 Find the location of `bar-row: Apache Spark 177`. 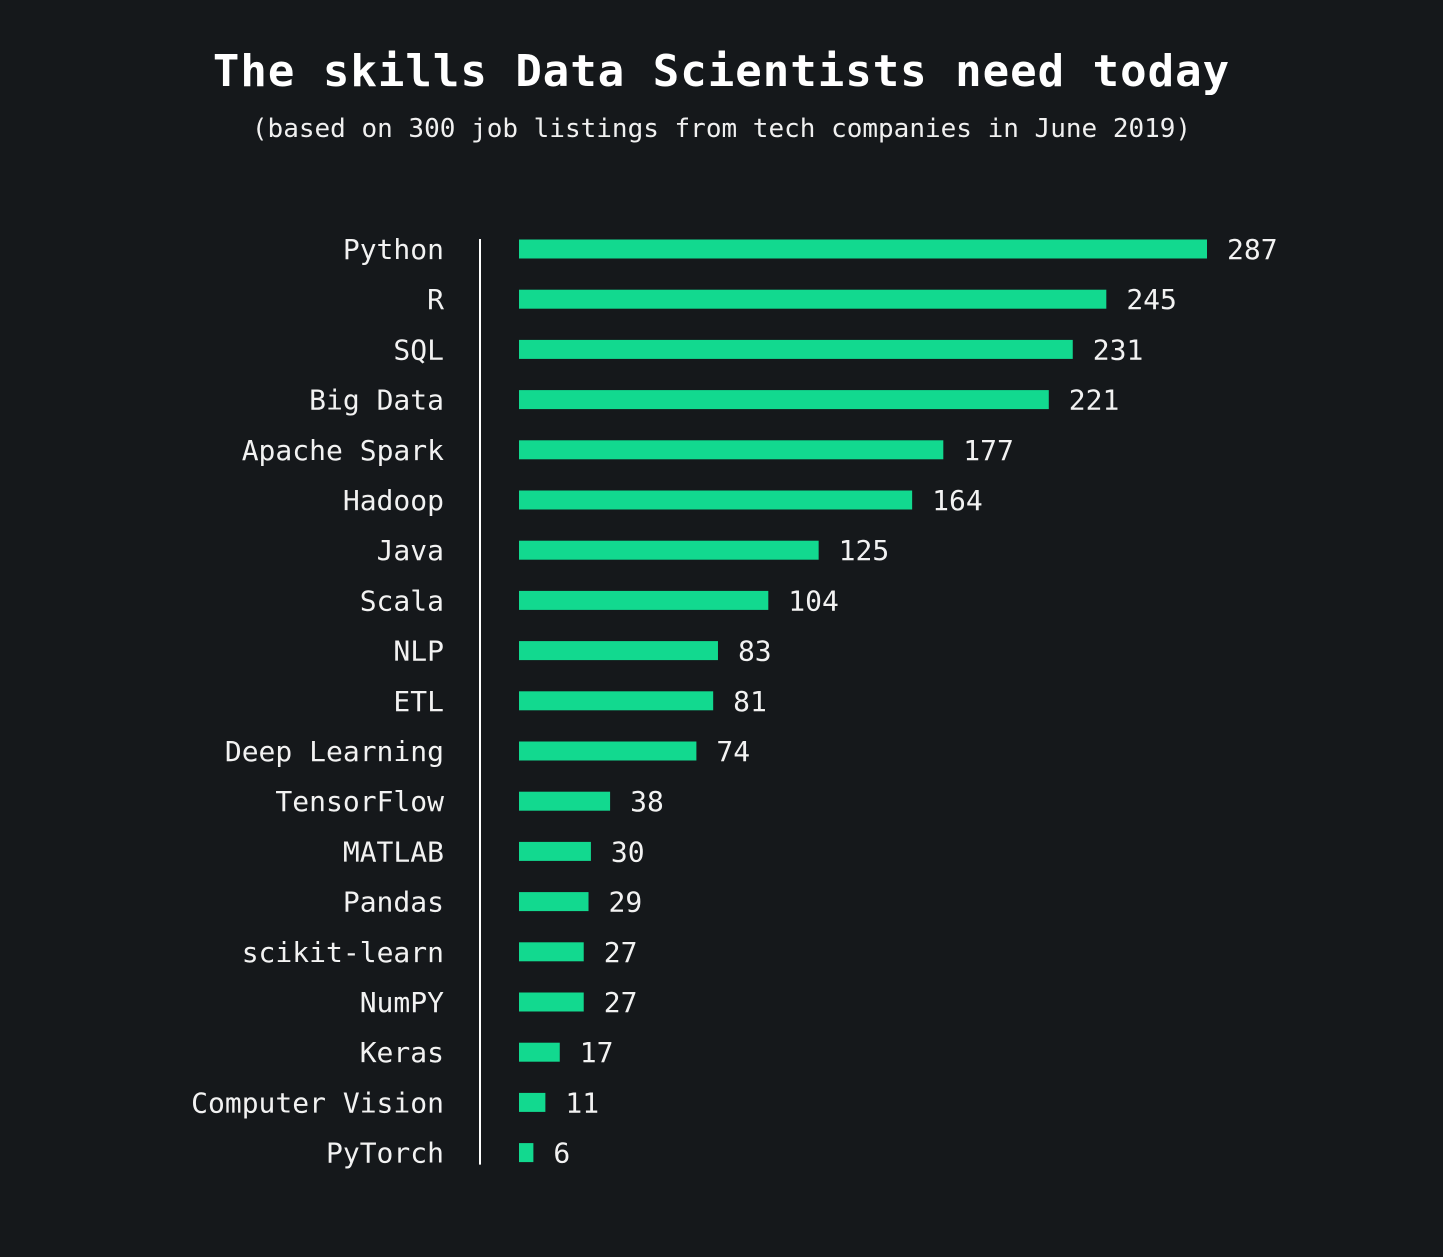

bar-row: Apache Spark 177 is located at coordinates (628, 450).